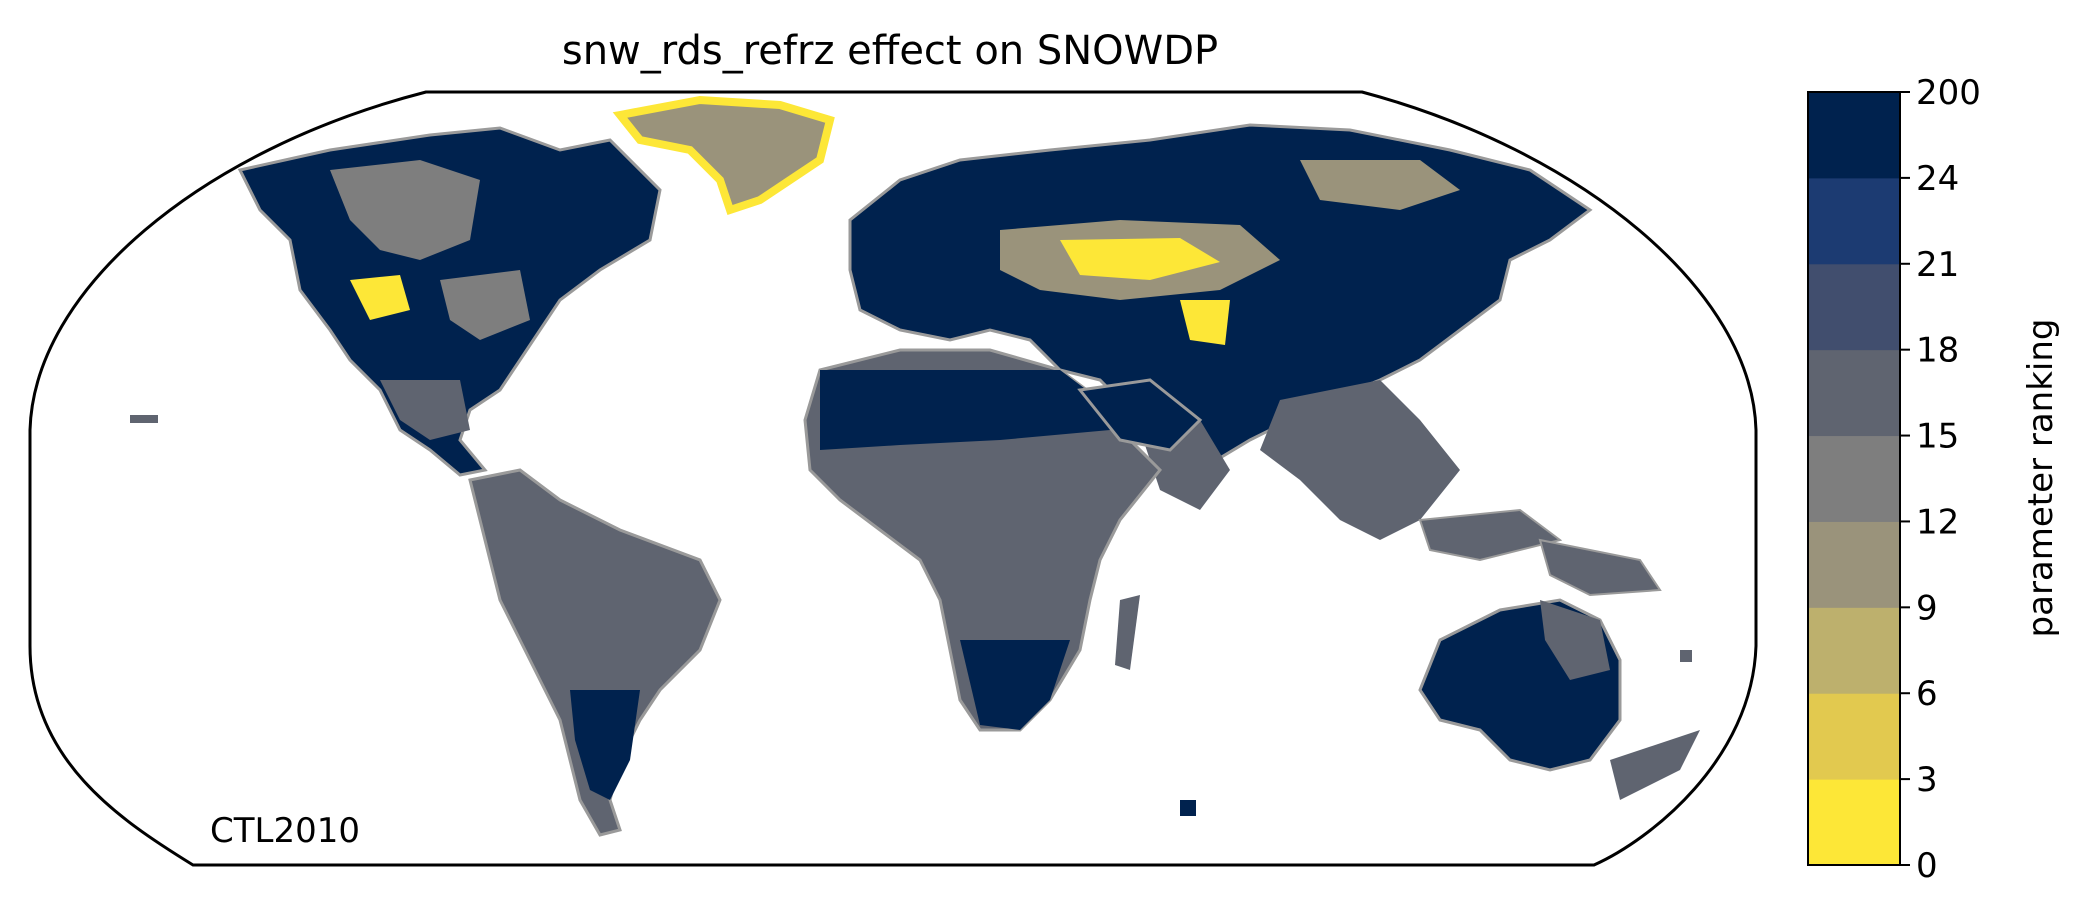  I want to click on colorbar-tick-label: 15, so click(1937, 437).